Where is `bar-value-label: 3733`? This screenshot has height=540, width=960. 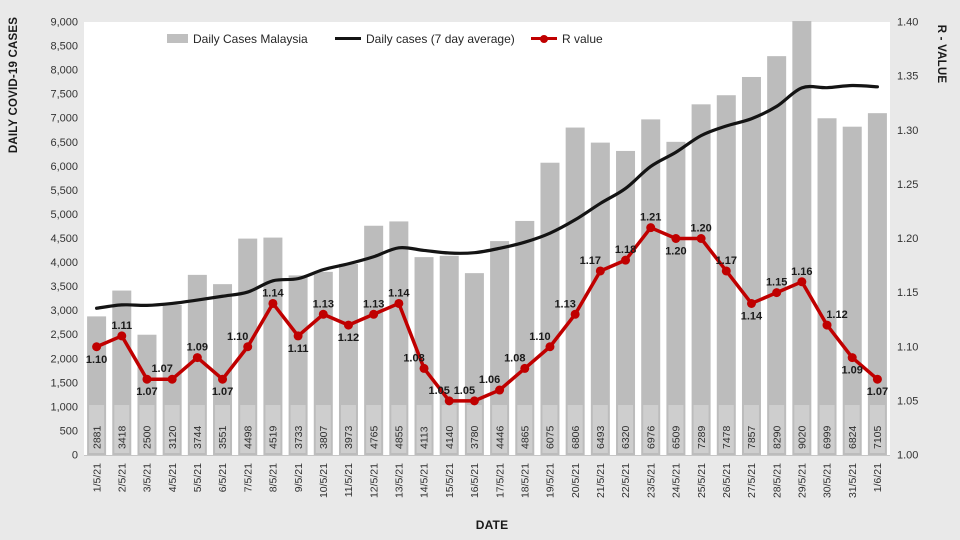 bar-value-label: 3733 is located at coordinates (299, 437).